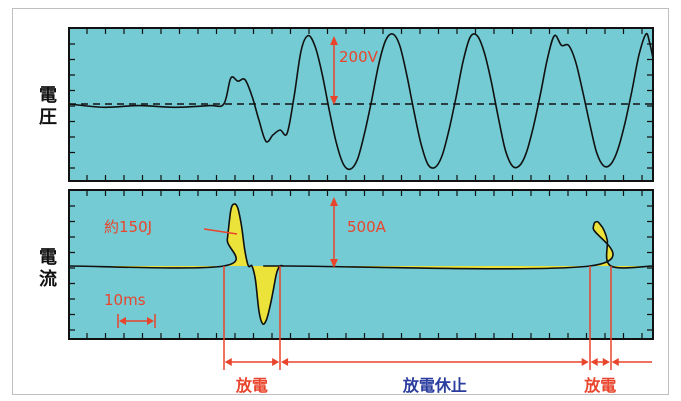  Describe the element at coordinates (367, 227) in the screenshot. I see `current-annotation-500a: 500A` at that location.